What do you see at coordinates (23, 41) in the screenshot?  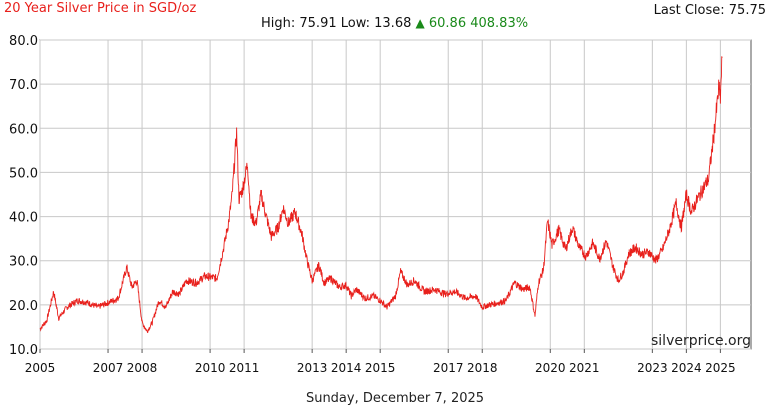 I see `y-tick-label: 80.0` at bounding box center [23, 41].